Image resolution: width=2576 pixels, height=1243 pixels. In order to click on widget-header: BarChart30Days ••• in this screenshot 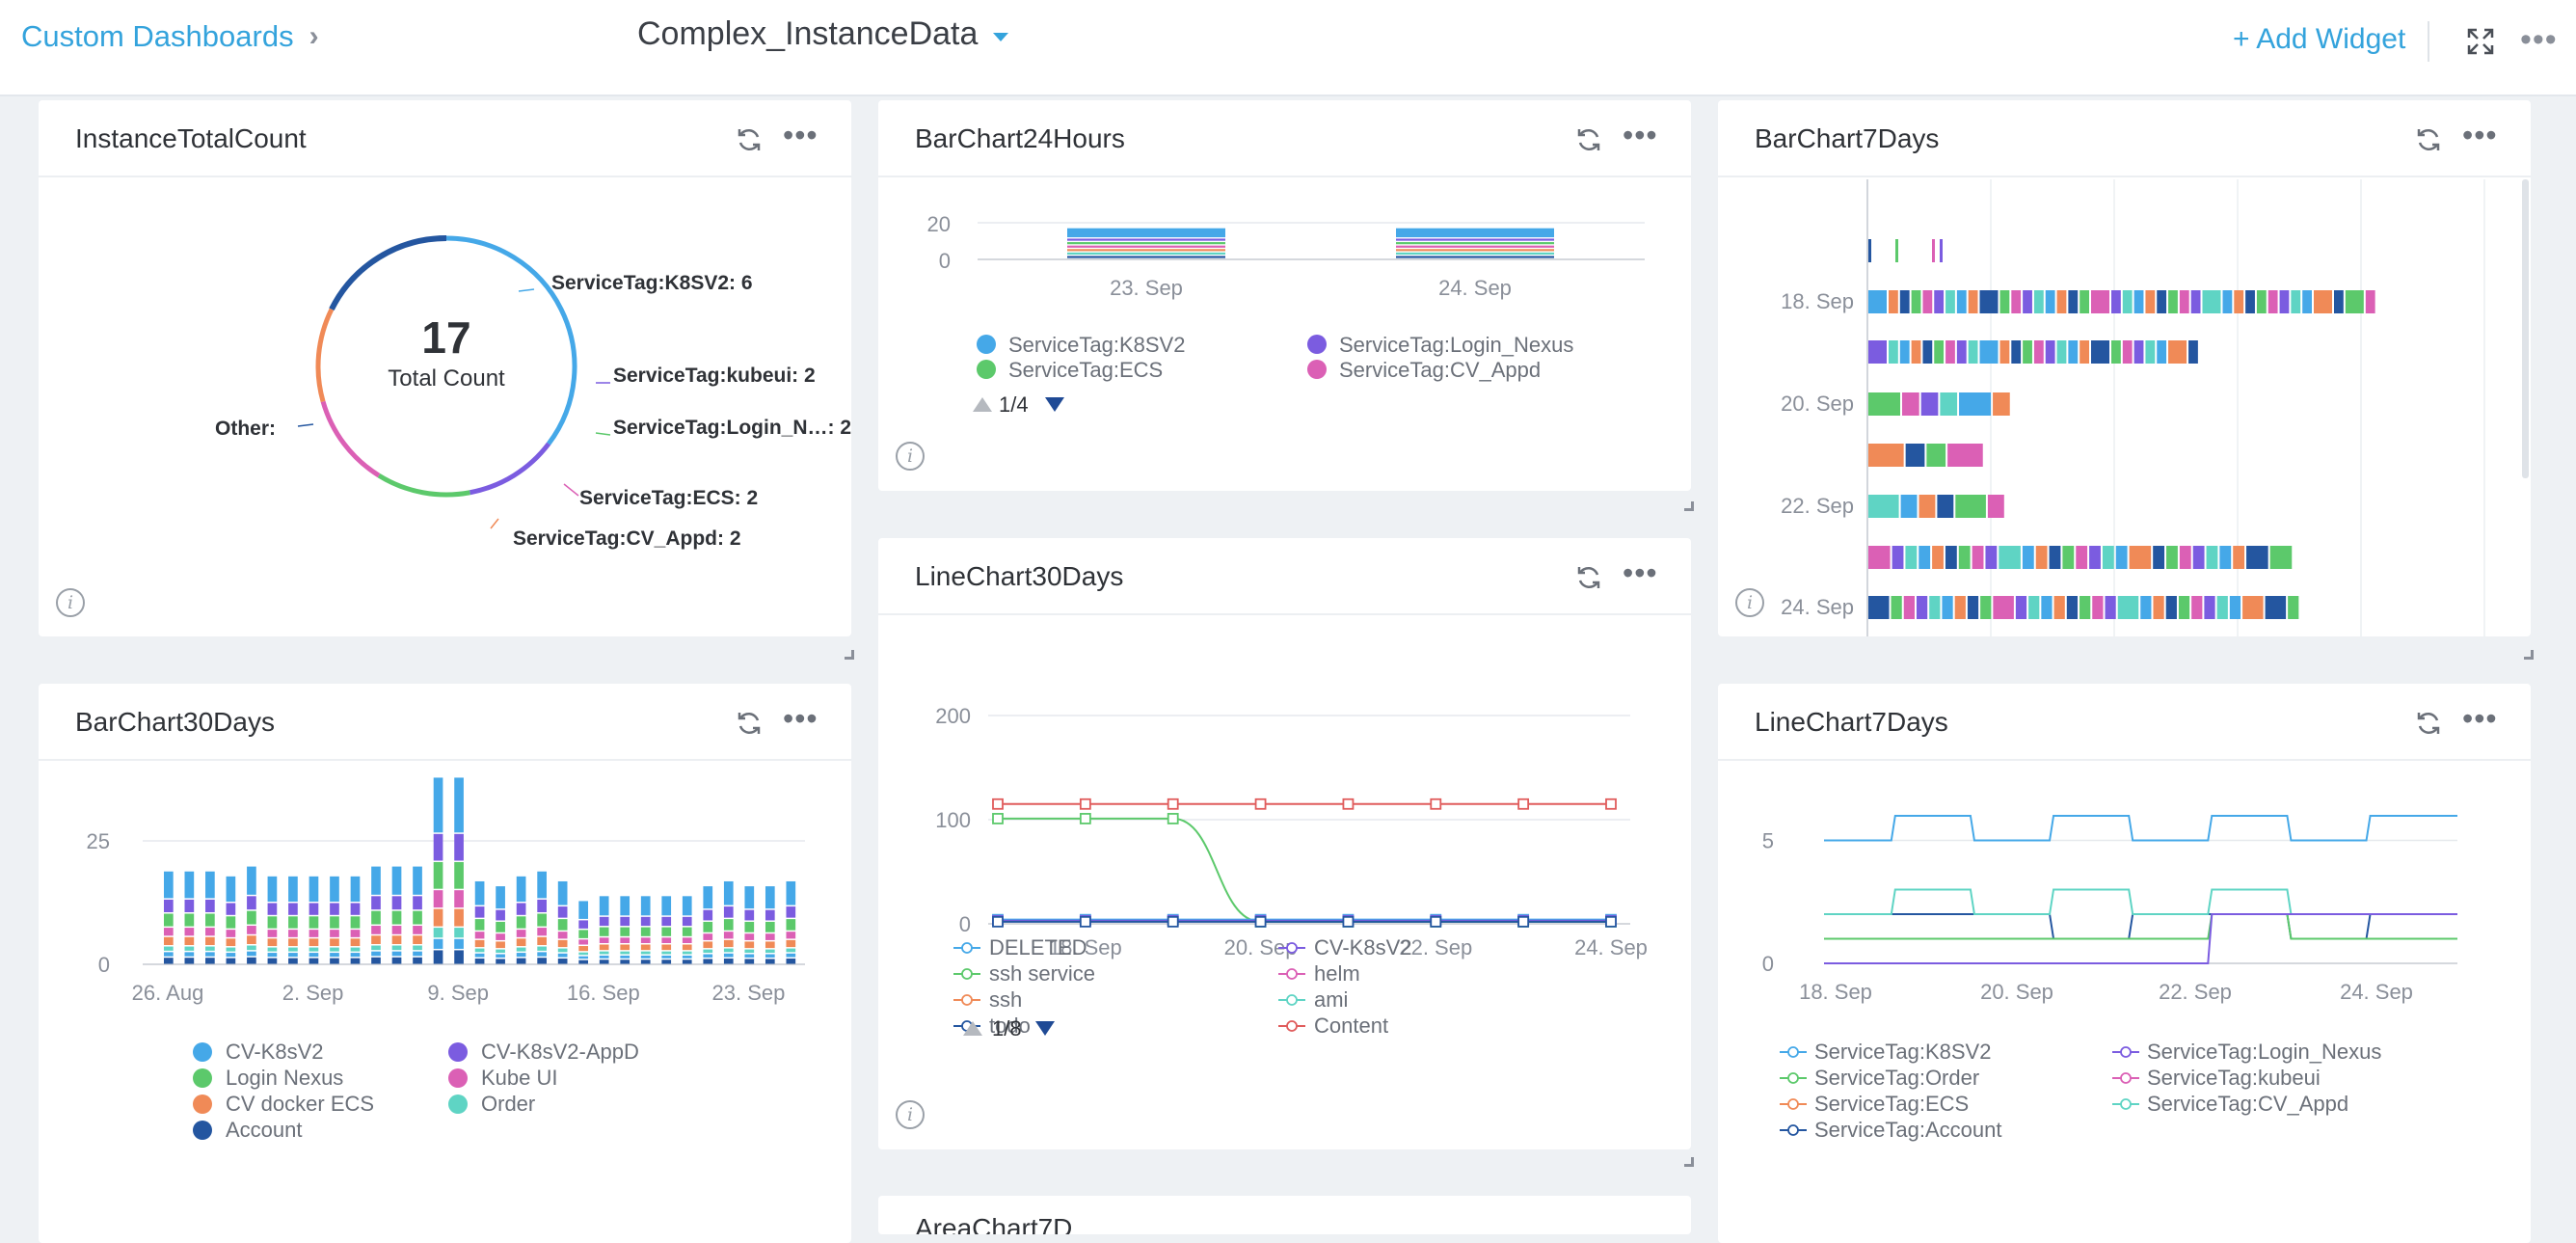, I will do `click(445, 722)`.